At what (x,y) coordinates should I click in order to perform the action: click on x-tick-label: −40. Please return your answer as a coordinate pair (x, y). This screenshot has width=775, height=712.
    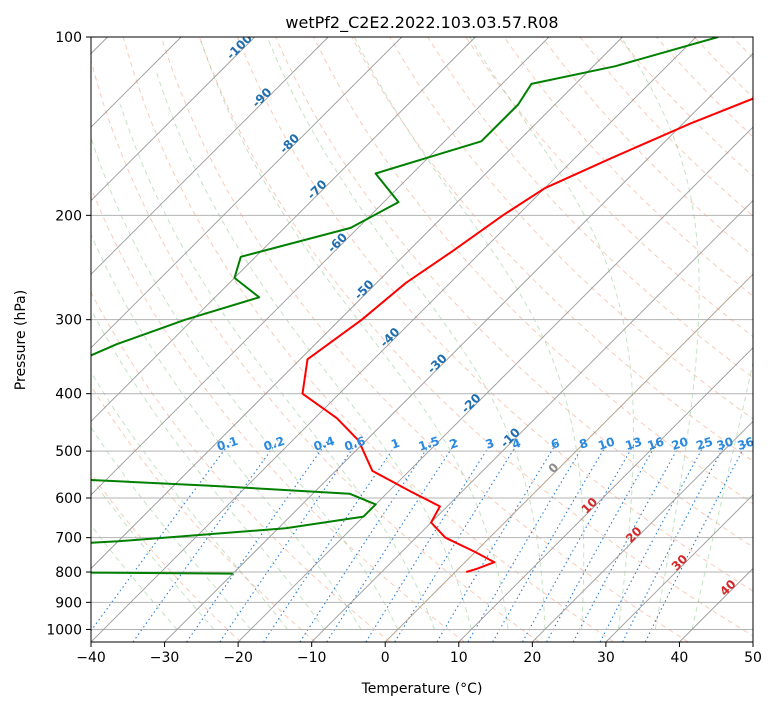
    Looking at the image, I should click on (91, 658).